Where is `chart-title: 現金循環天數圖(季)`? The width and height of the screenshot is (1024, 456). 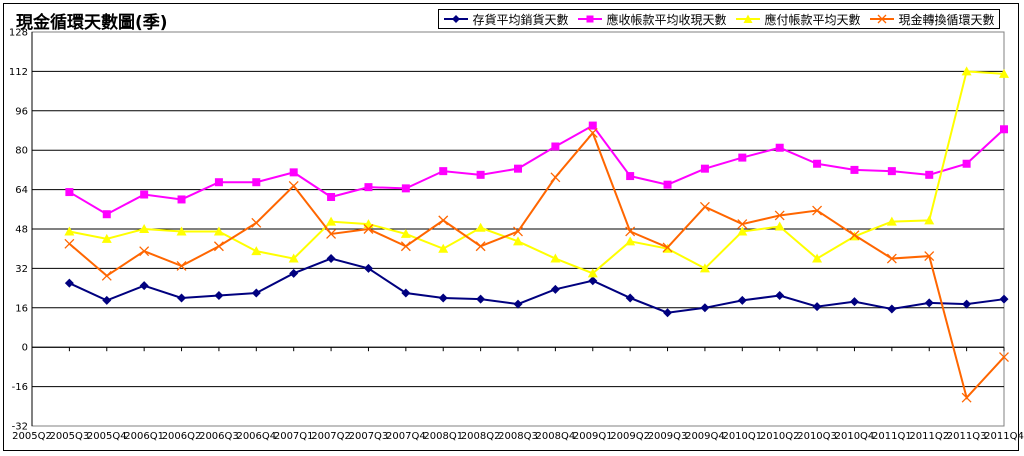 chart-title: 現金循環天數圖(季) is located at coordinates (92, 23).